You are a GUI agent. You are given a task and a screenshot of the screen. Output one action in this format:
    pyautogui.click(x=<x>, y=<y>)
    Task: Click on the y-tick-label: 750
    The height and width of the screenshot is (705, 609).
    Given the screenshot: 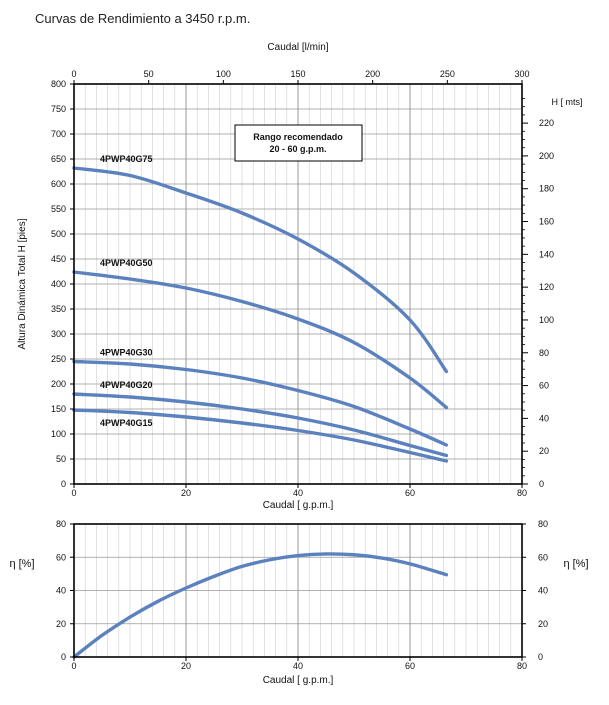 What is the action you would take?
    pyautogui.click(x=58, y=109)
    